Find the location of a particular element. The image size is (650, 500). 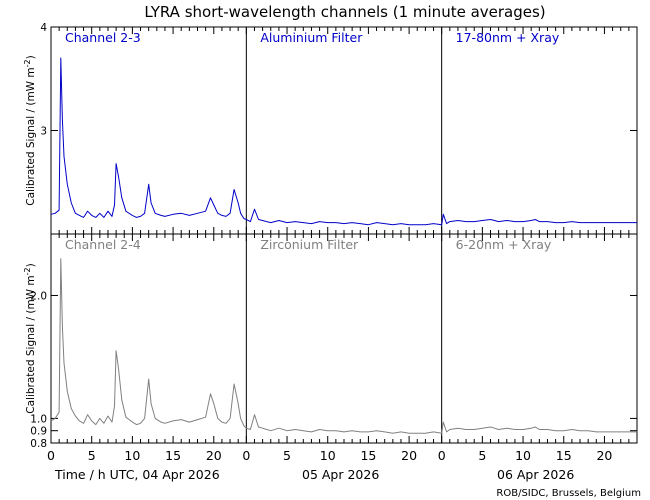

channel-label: 17-80nm + Xray is located at coordinates (508, 37).